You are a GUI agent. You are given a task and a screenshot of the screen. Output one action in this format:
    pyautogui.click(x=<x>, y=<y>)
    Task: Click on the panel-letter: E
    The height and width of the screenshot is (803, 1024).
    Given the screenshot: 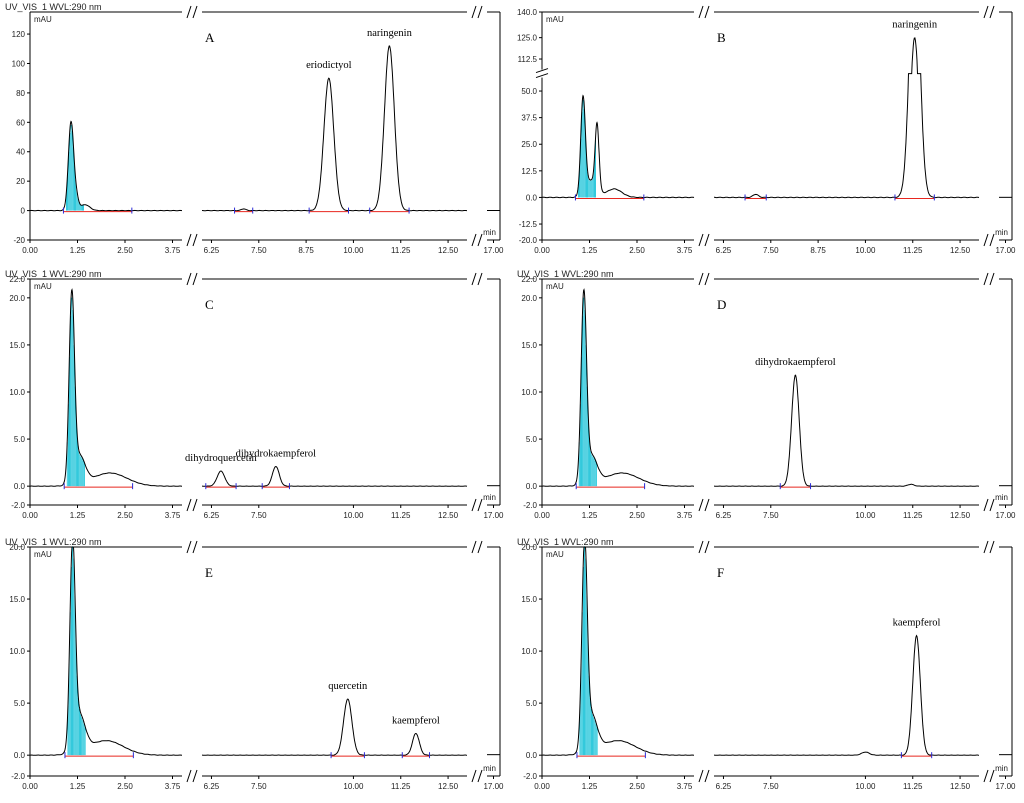 What is the action you would take?
    pyautogui.click(x=209, y=572)
    